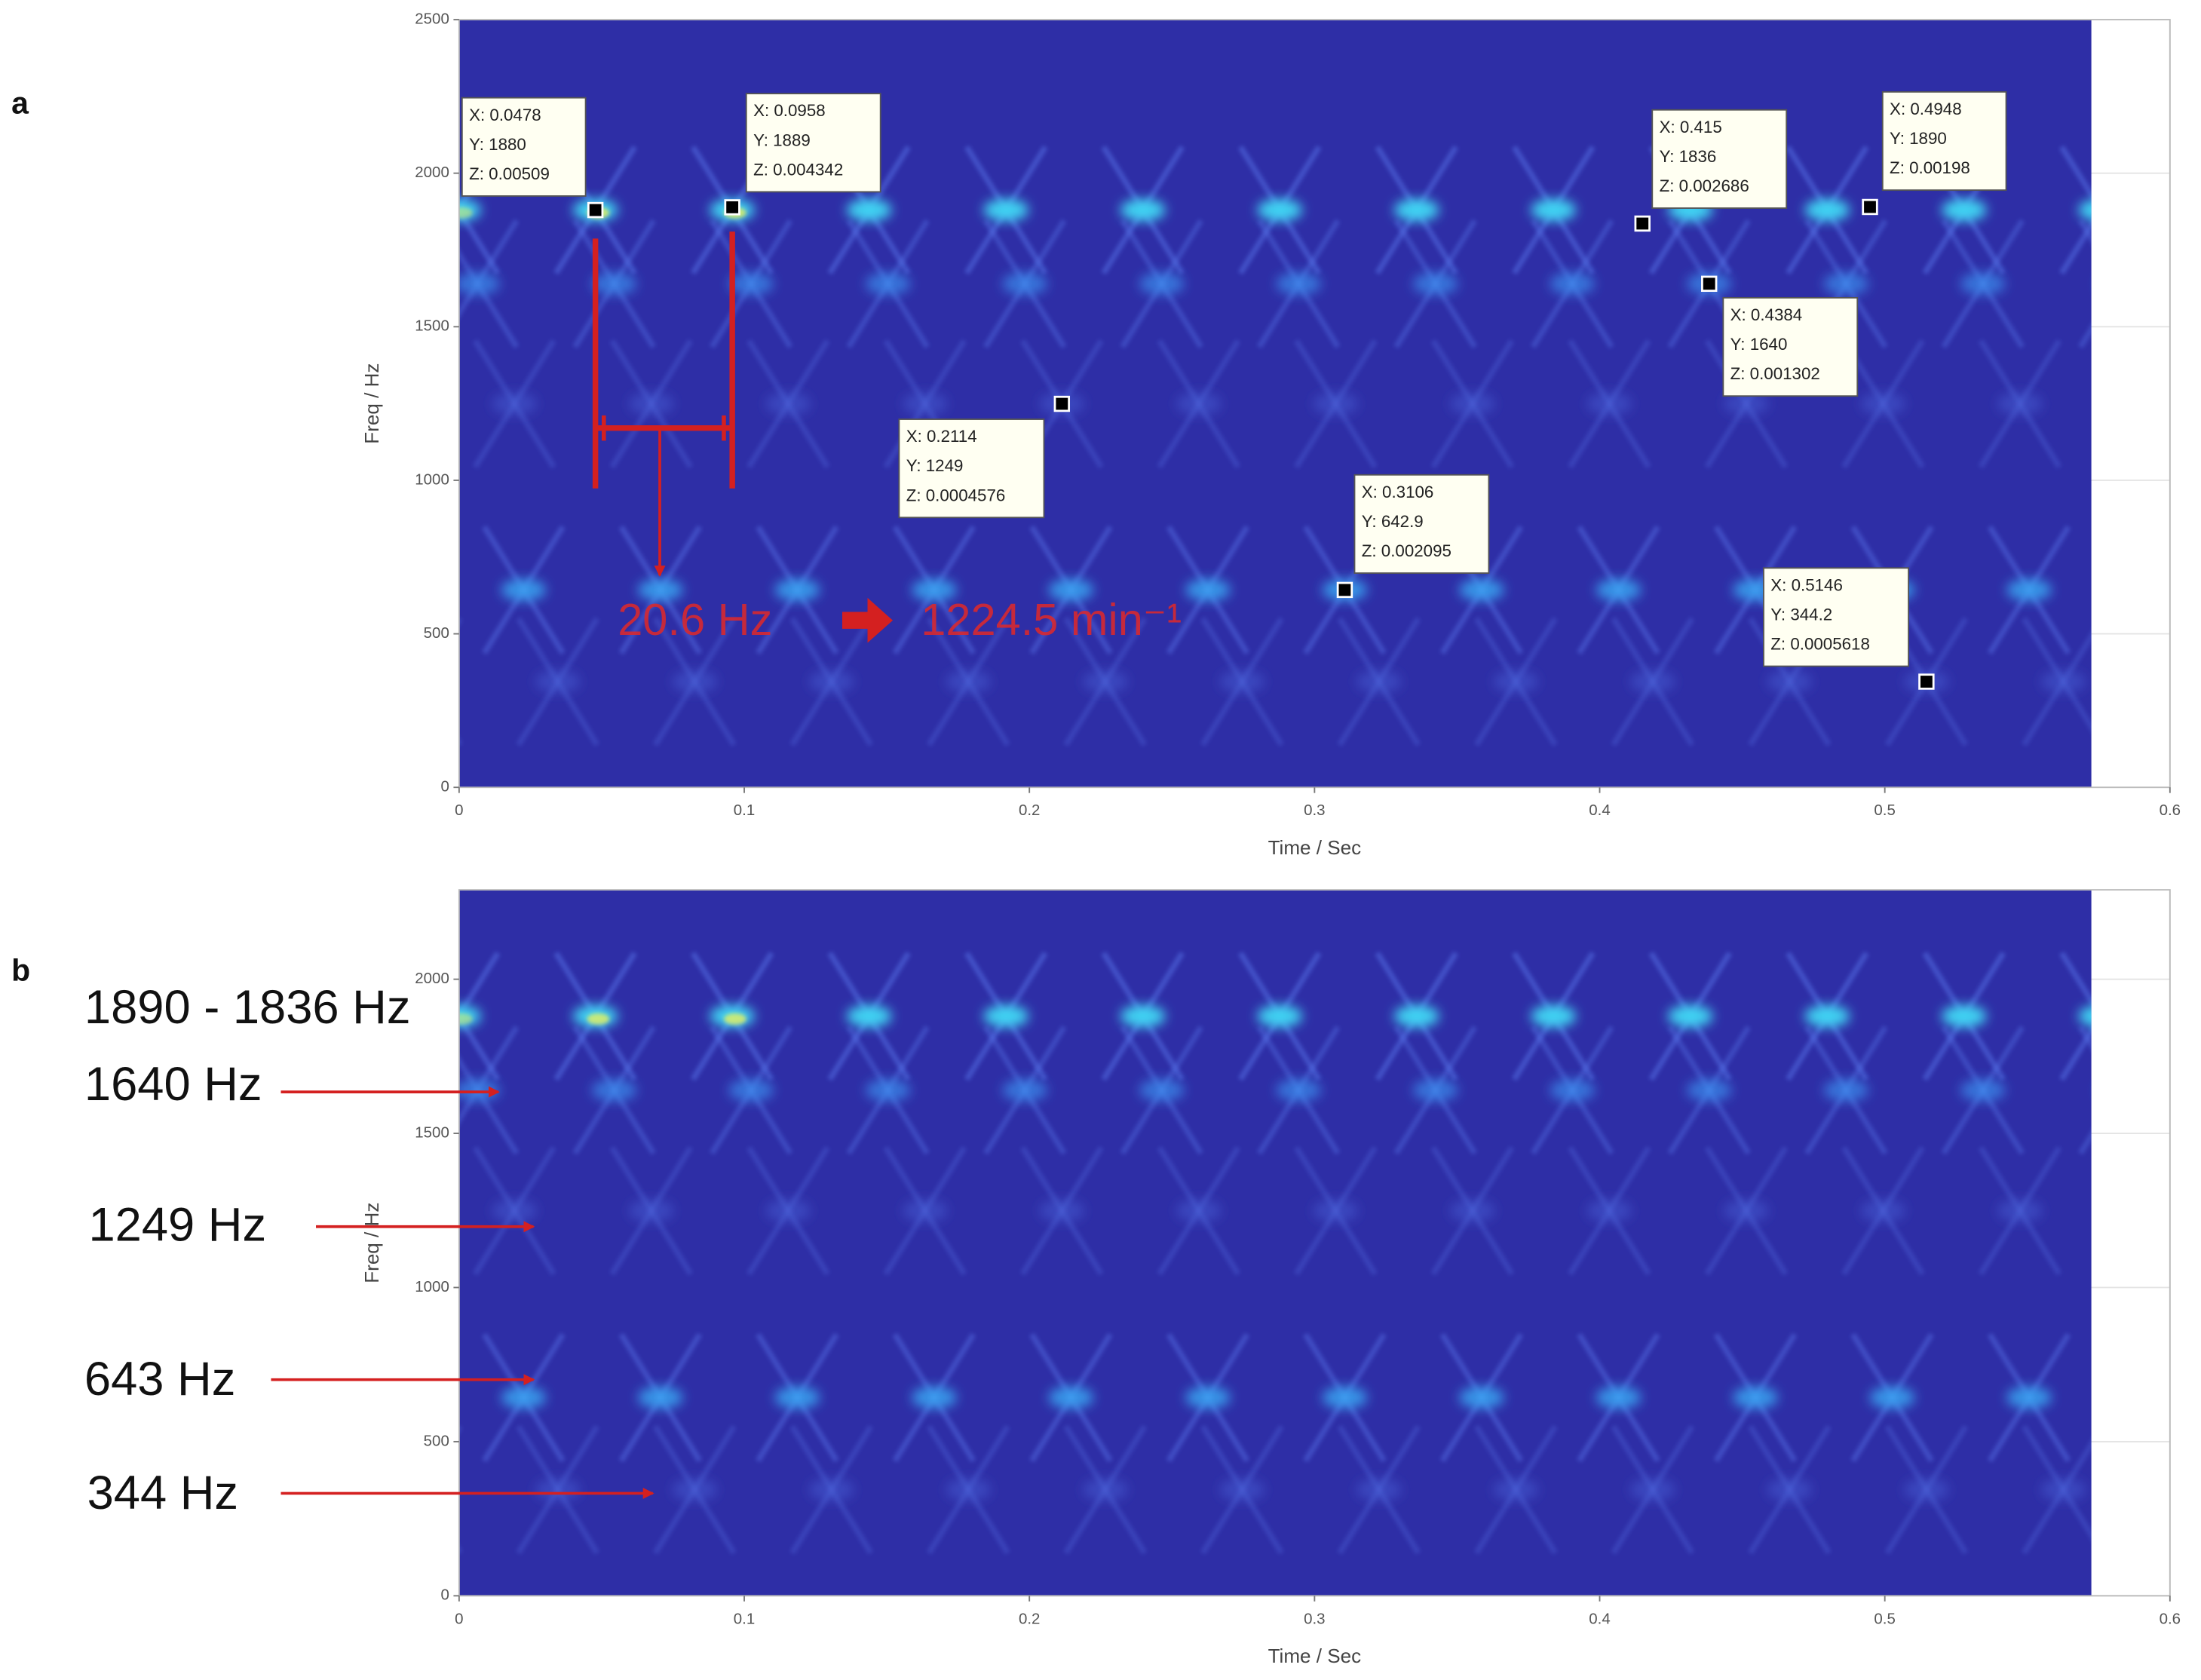 The width and height of the screenshot is (2201, 1680). What do you see at coordinates (173, 1084) in the screenshot?
I see `annotation: 1640 Hz` at bounding box center [173, 1084].